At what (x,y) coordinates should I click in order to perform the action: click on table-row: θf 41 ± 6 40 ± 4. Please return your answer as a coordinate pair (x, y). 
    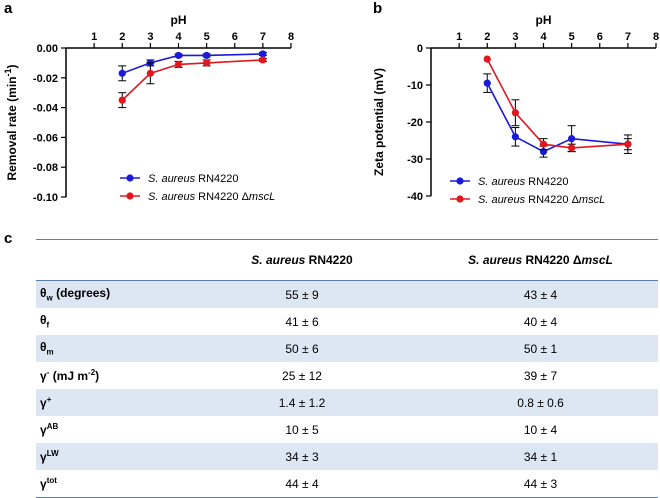
    Looking at the image, I should click on (347, 321).